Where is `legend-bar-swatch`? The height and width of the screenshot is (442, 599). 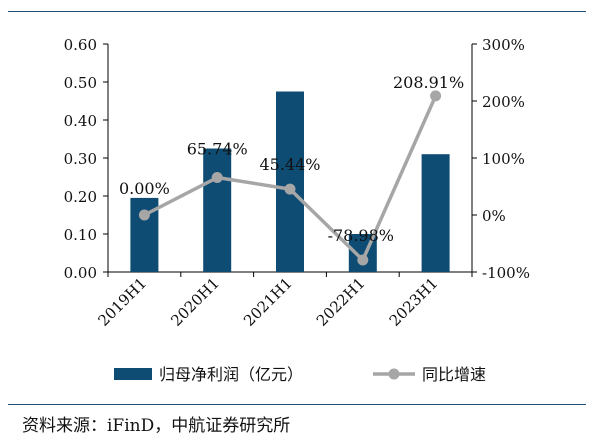 legend-bar-swatch is located at coordinates (133, 374).